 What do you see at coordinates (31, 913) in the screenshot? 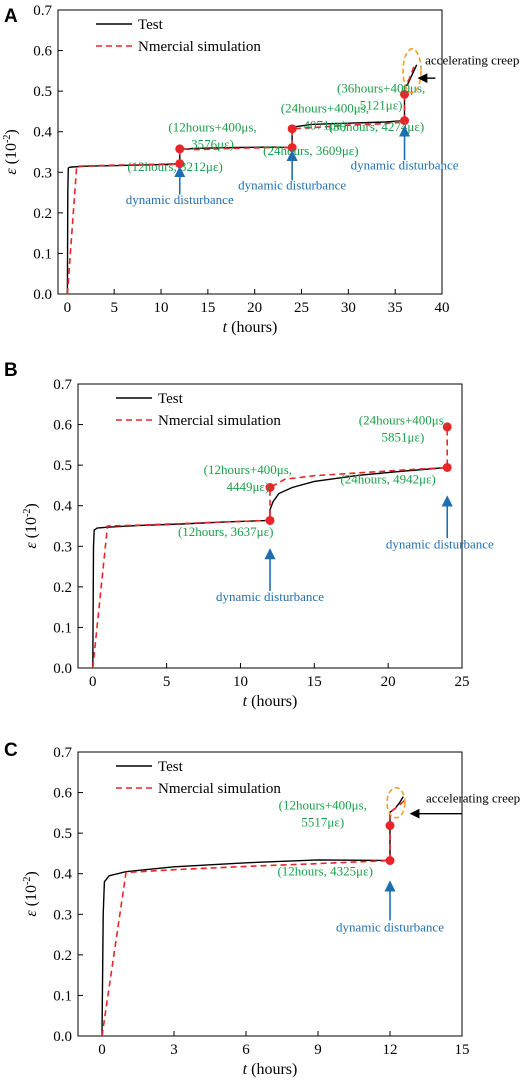
I see `y-axis-var: ε` at bounding box center [31, 913].